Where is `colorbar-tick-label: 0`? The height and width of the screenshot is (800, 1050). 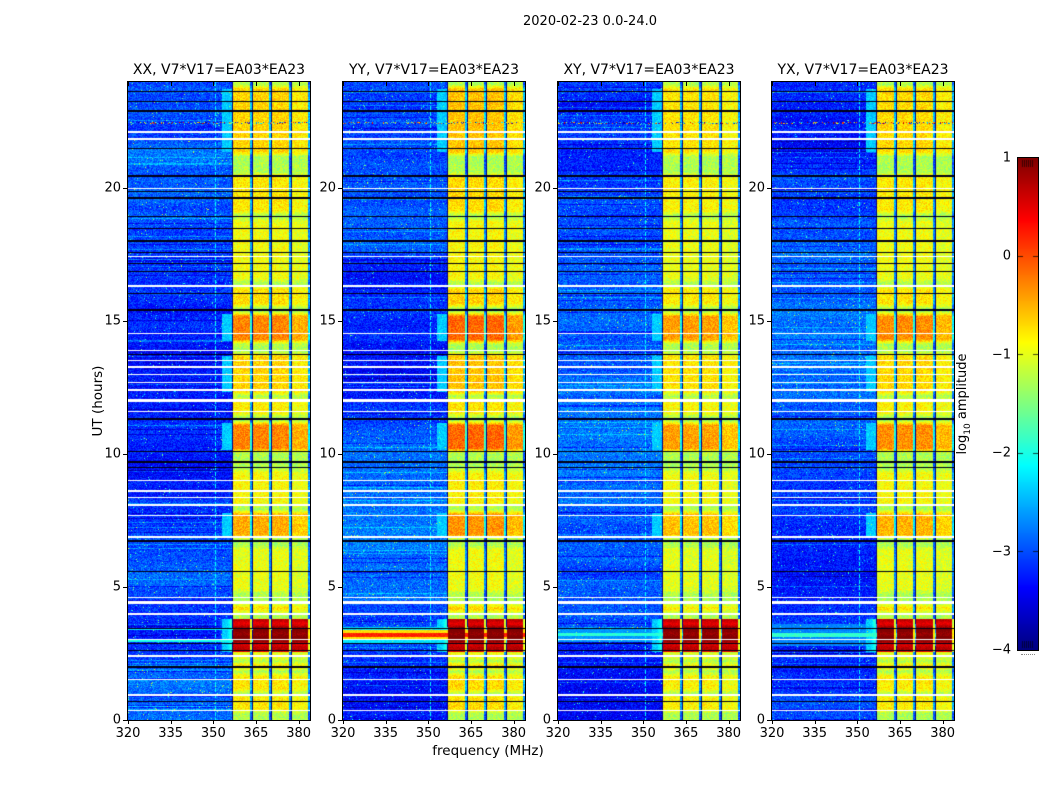 colorbar-tick-label: 0 is located at coordinates (1006, 256).